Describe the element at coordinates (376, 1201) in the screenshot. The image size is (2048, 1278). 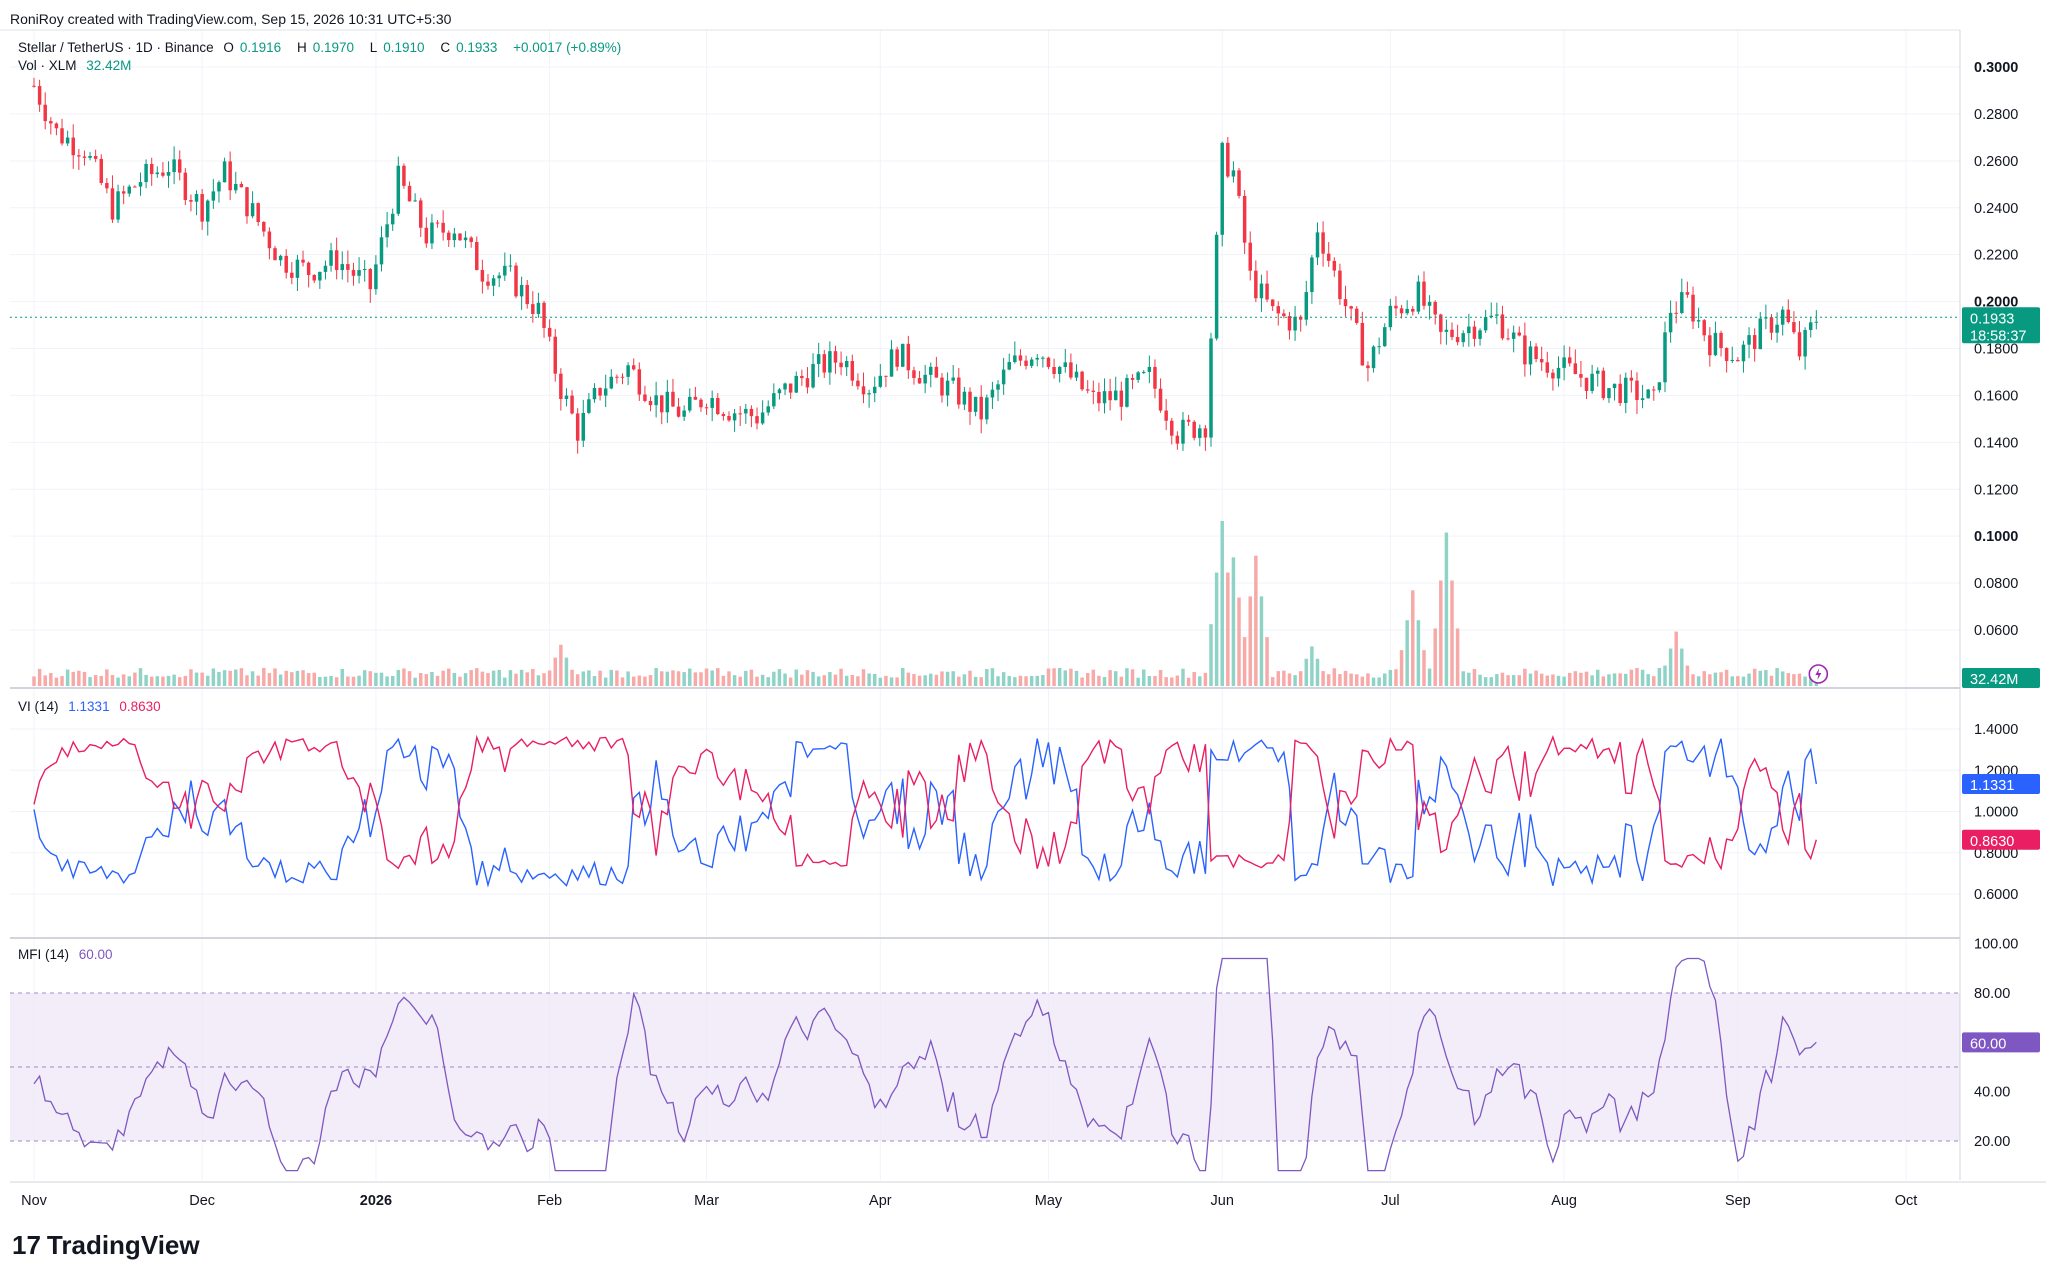
I see `time-tick-label: 2026` at that location.